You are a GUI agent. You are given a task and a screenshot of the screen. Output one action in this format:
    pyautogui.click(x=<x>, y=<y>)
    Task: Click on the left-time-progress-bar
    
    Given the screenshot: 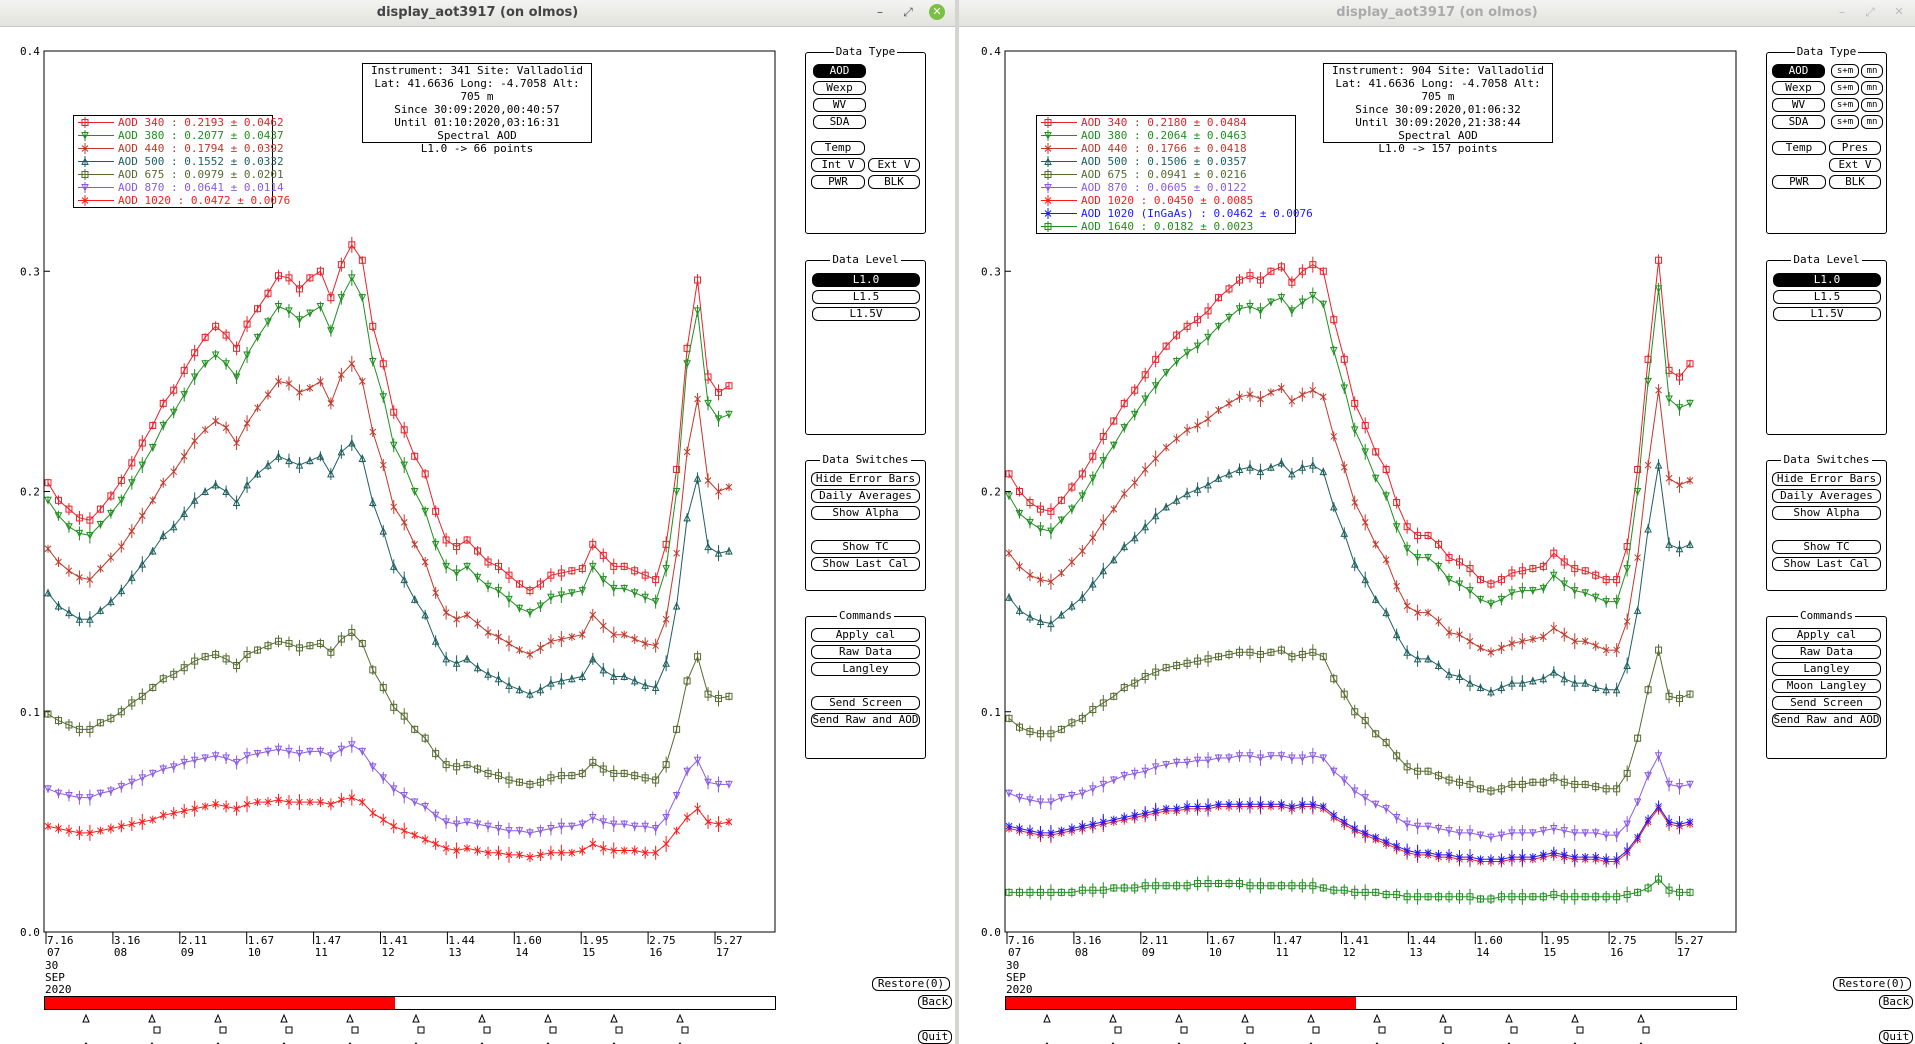 What is the action you would take?
    pyautogui.click(x=410, y=1003)
    